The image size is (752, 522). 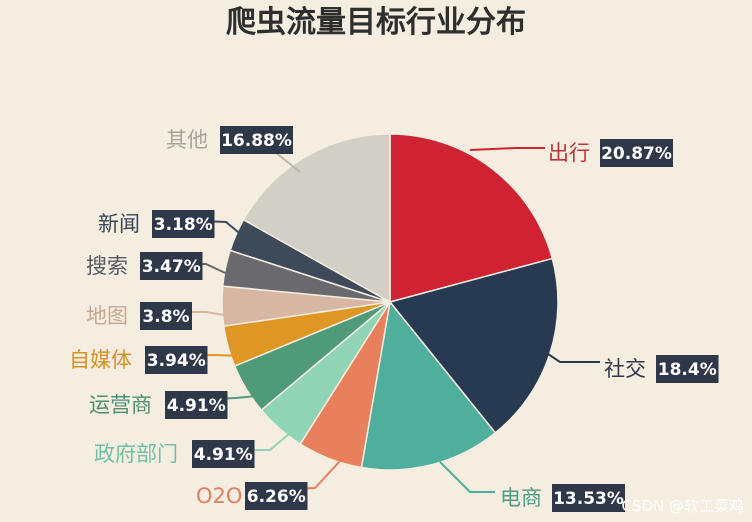 What do you see at coordinates (119, 224) in the screenshot?
I see `slice-label: 新闻` at bounding box center [119, 224].